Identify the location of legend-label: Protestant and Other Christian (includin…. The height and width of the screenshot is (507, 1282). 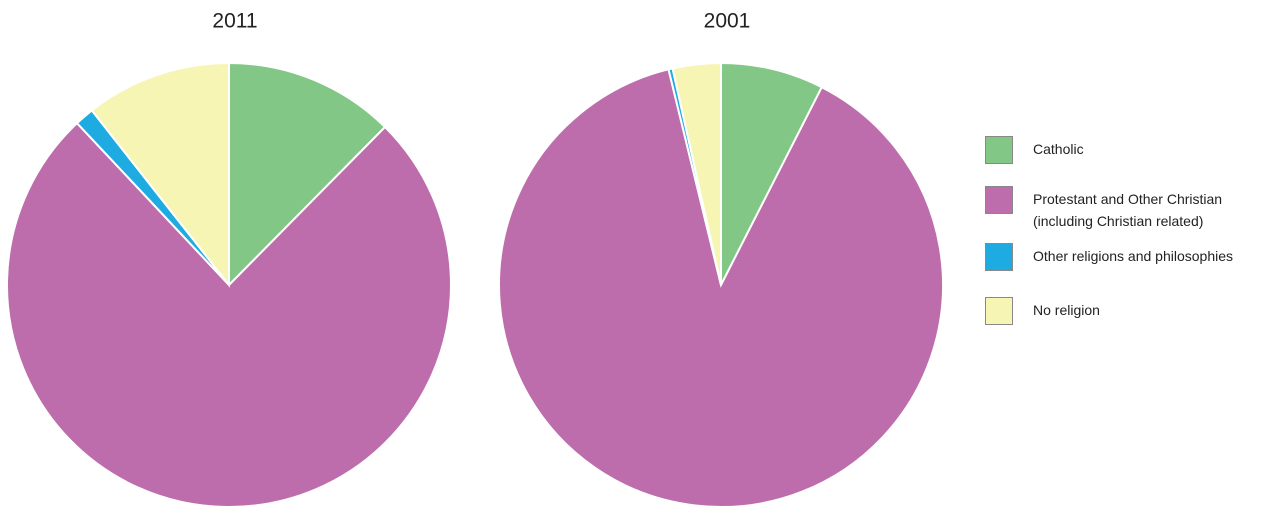
(1128, 210).